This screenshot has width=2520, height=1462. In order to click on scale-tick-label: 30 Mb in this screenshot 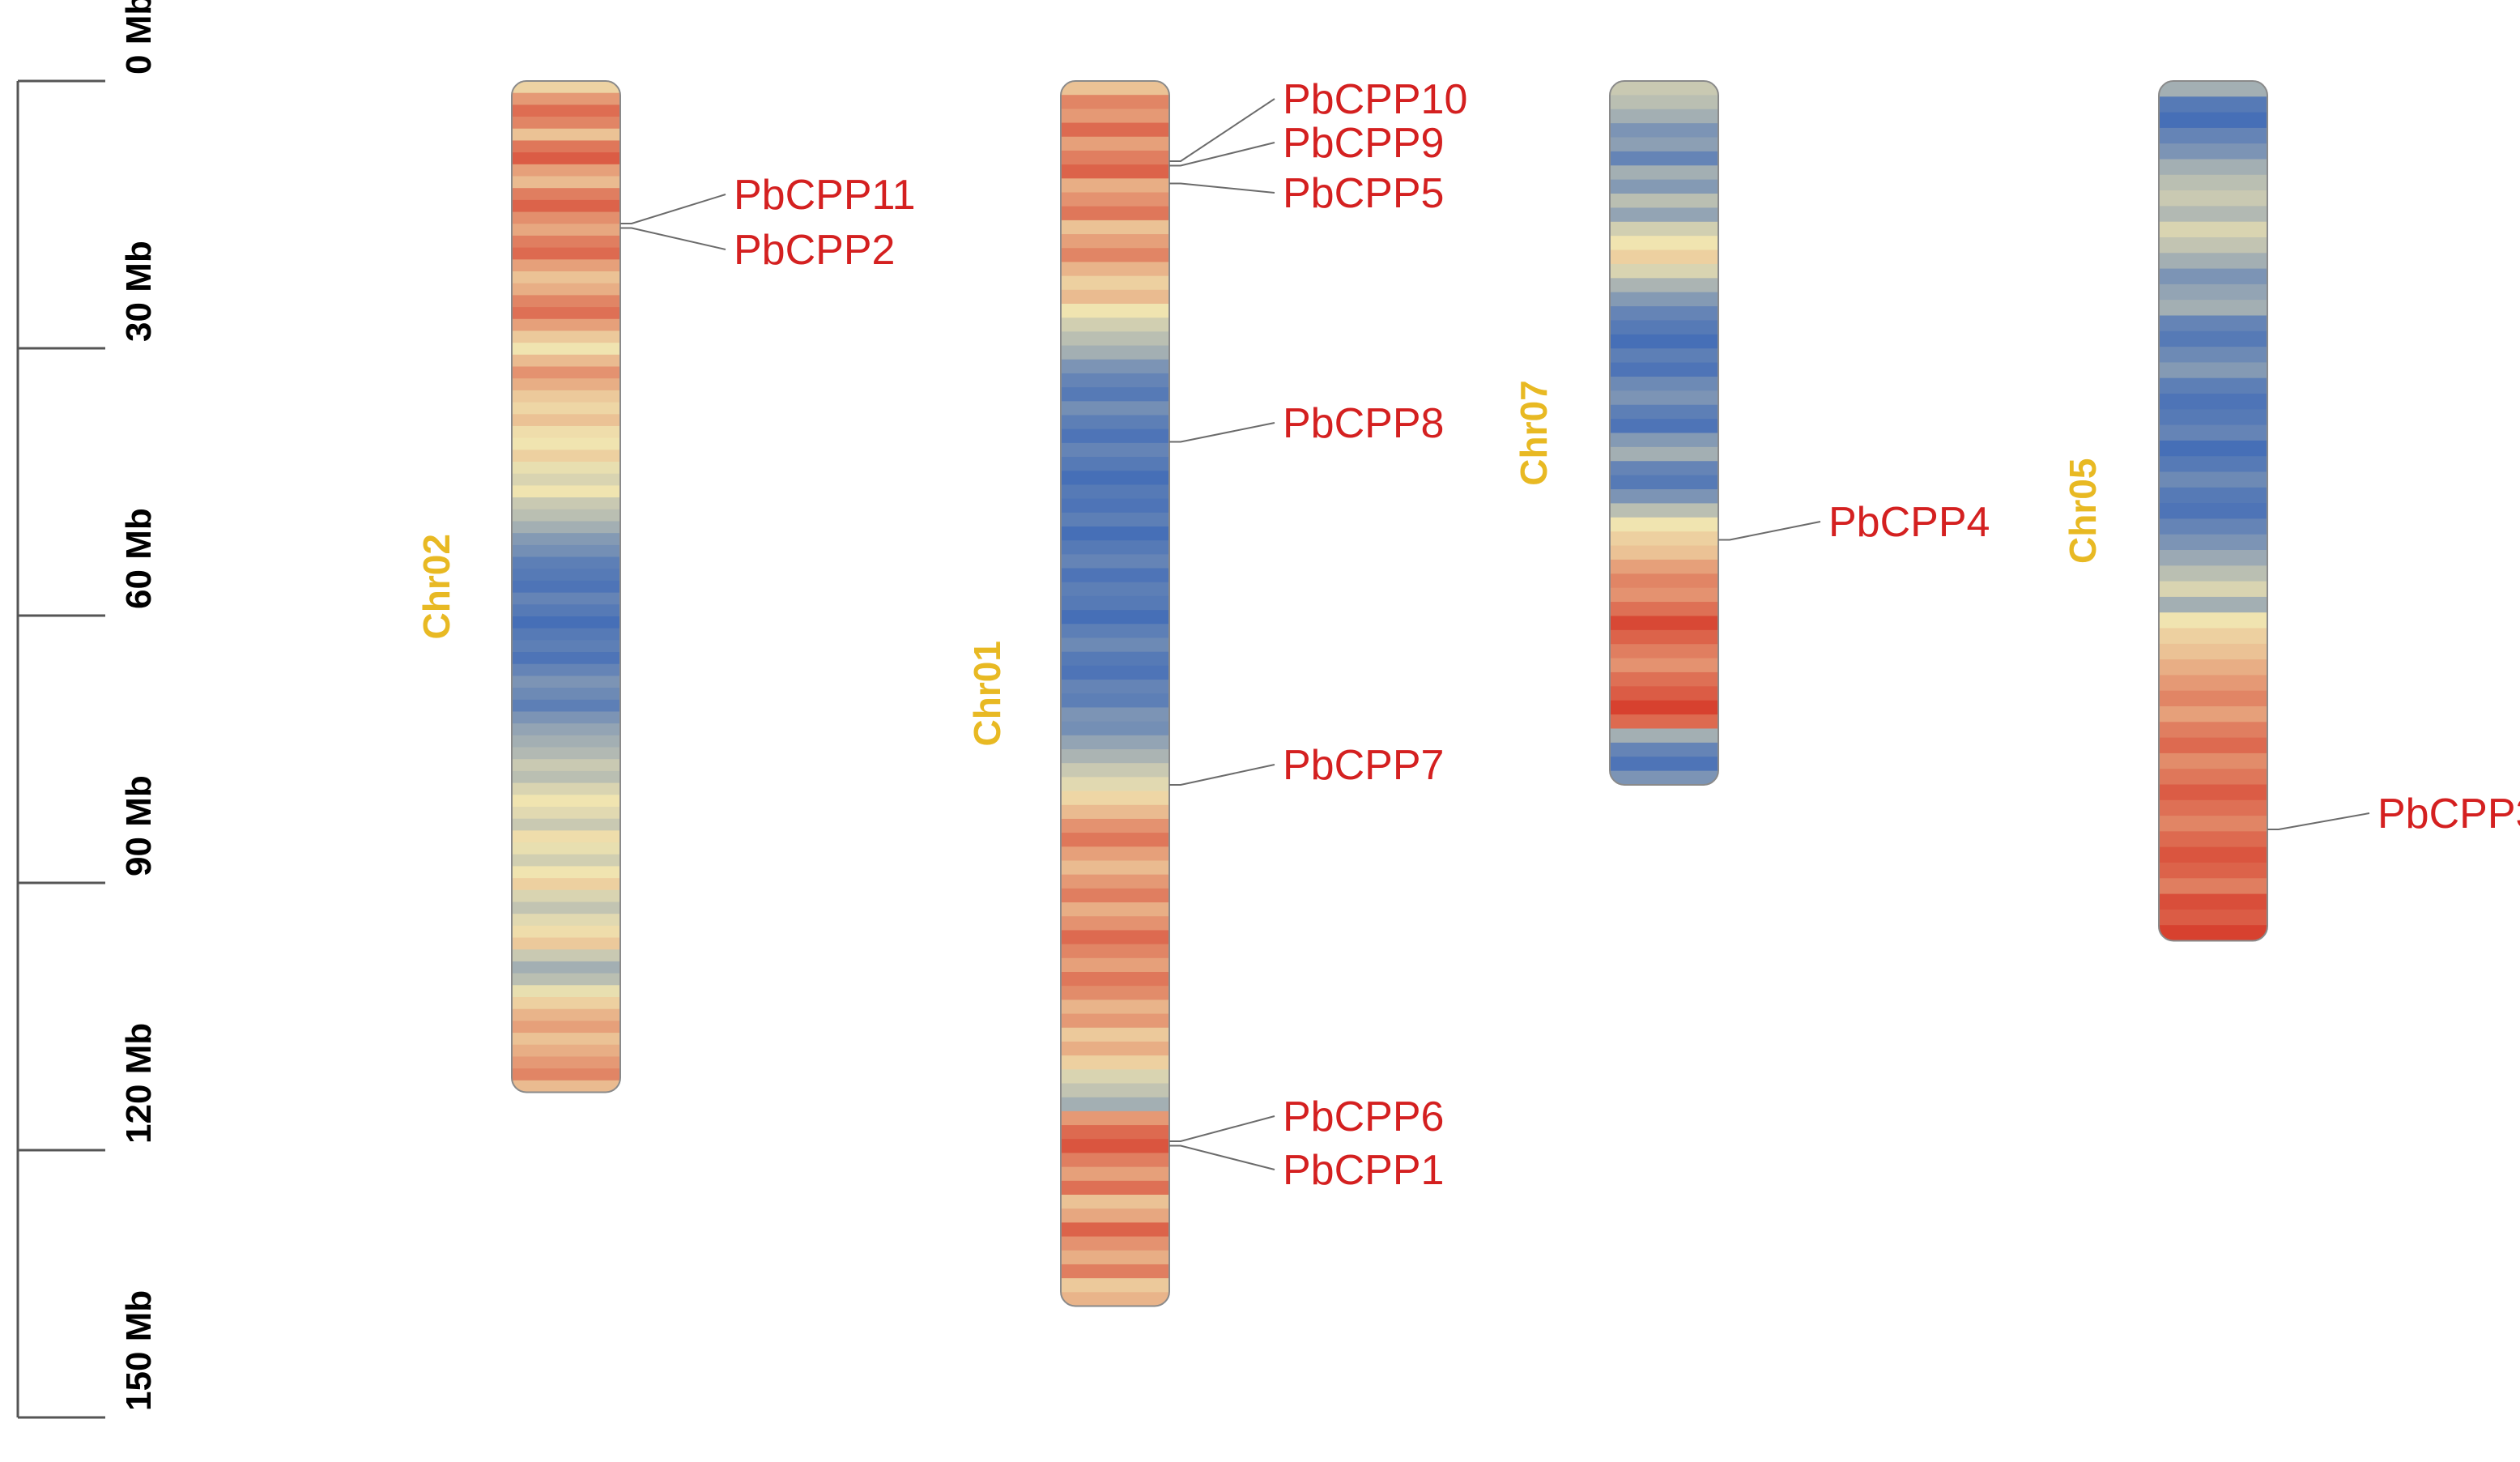, I will do `click(139, 291)`.